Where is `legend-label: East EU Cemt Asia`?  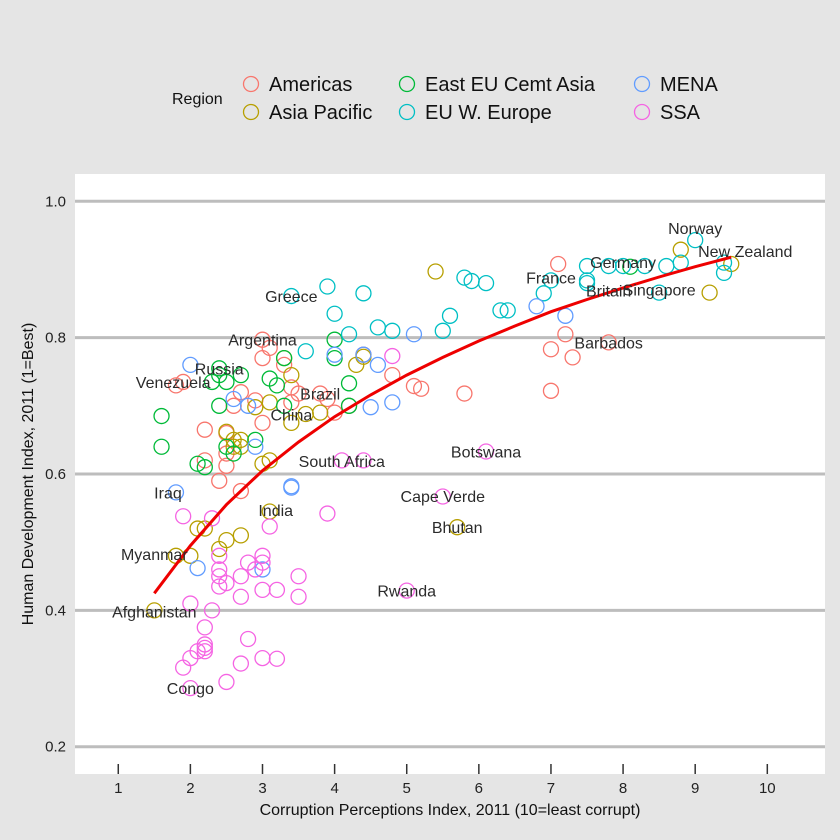 legend-label: East EU Cemt Asia is located at coordinates (510, 85).